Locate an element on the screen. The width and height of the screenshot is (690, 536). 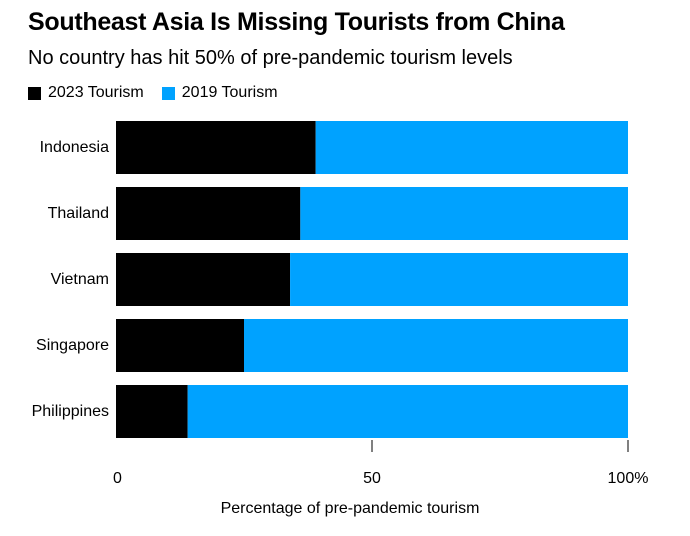
legend: 2023 Tourism 2019 Tourism is located at coordinates (162, 93).